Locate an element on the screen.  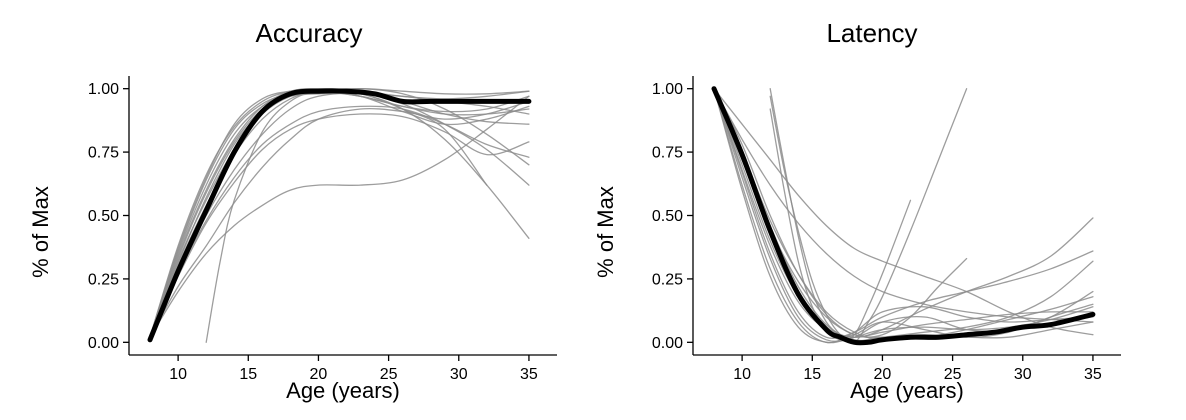
individual-series-line is located at coordinates (840, 213).